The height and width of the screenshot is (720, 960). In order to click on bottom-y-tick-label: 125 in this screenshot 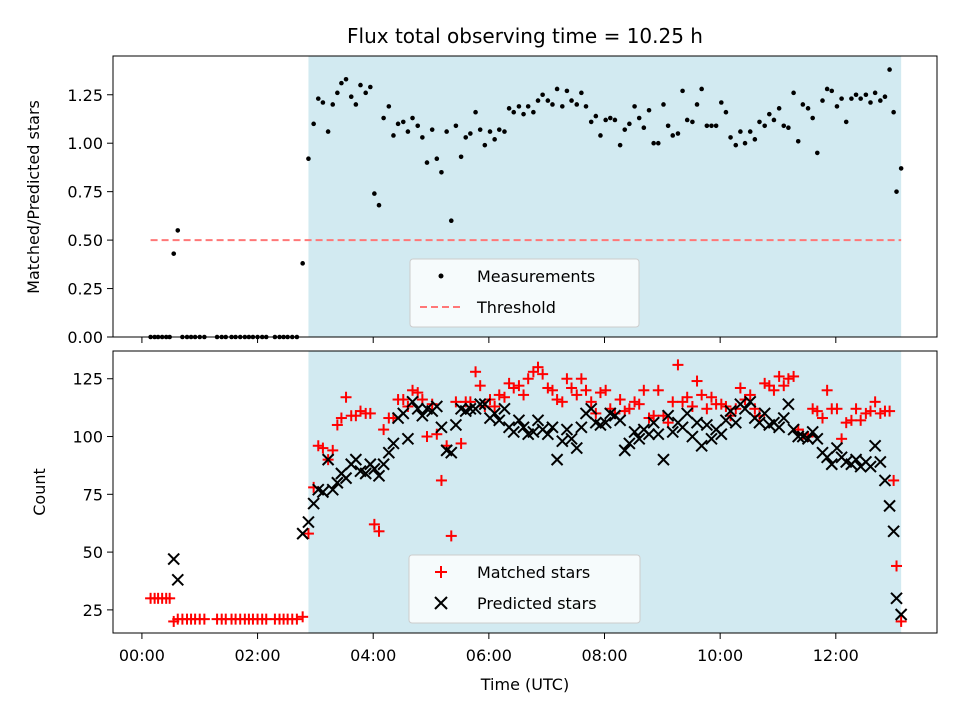, I will do `click(87, 379)`.